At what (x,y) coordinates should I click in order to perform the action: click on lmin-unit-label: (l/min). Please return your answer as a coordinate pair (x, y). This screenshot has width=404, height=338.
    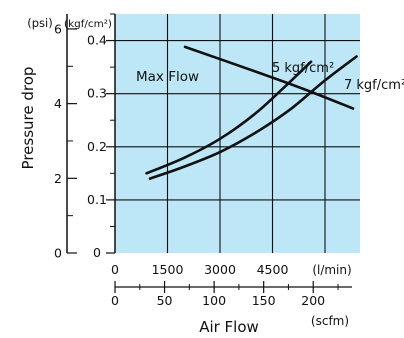
    Looking at the image, I should click on (331, 270).